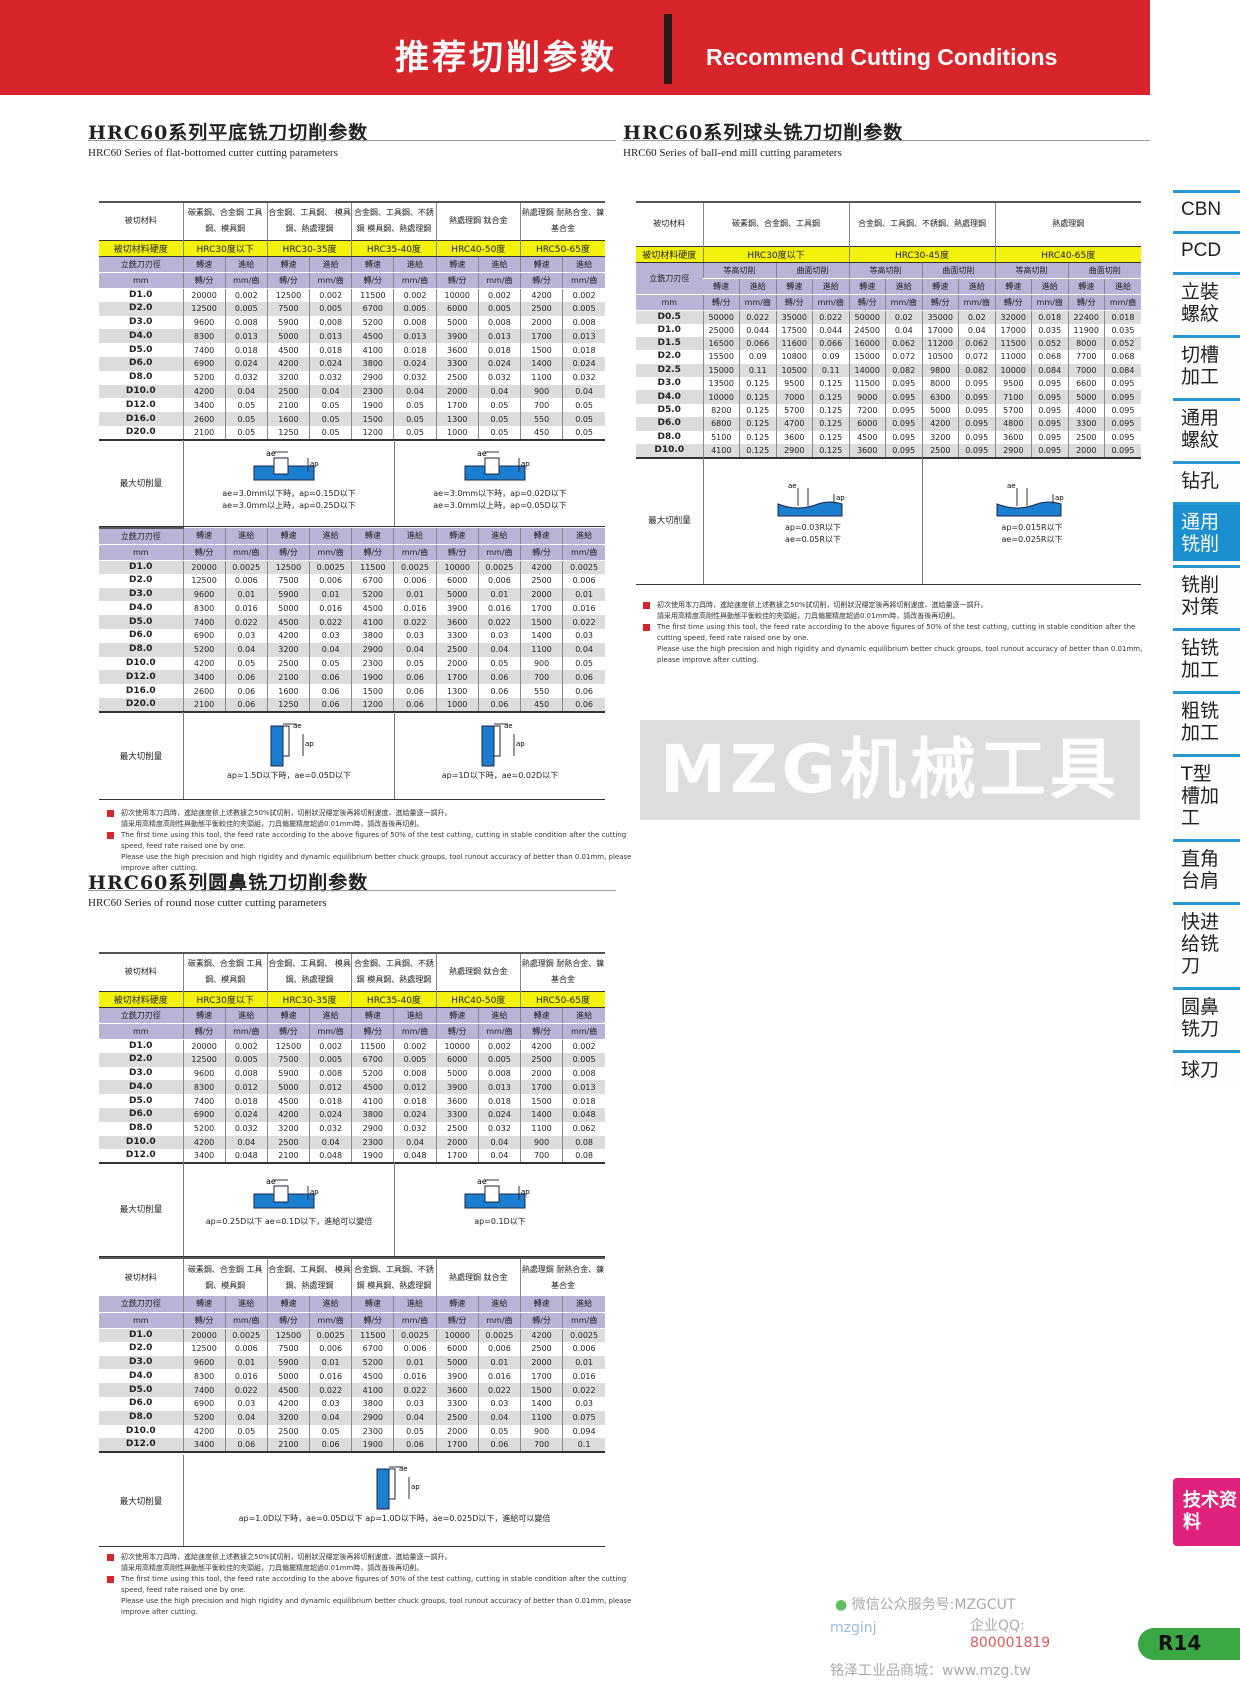  Describe the element at coordinates (1206, 301) in the screenshot. I see `sidebar-item: 立裝螺紋` at that location.